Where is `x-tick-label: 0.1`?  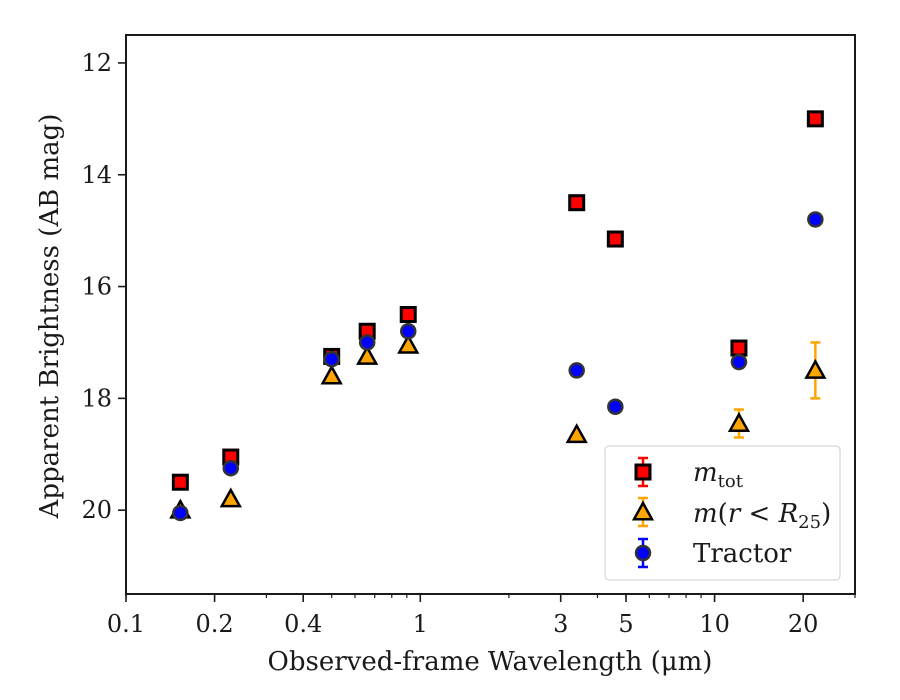 x-tick-label: 0.1 is located at coordinates (126, 624).